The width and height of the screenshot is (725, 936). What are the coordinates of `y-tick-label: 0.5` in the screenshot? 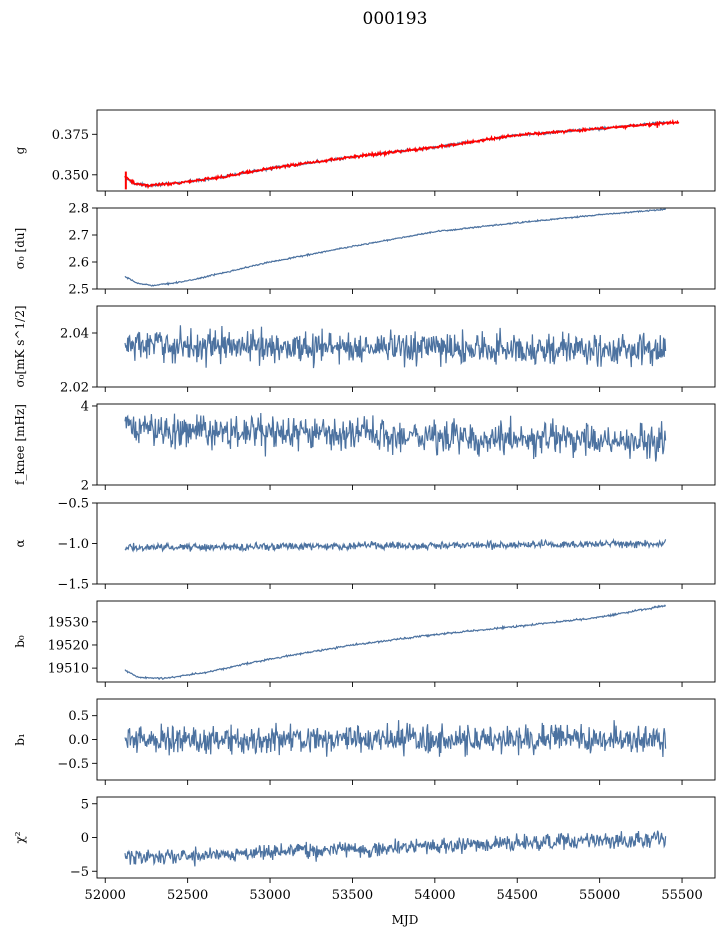 It's located at (78, 716).